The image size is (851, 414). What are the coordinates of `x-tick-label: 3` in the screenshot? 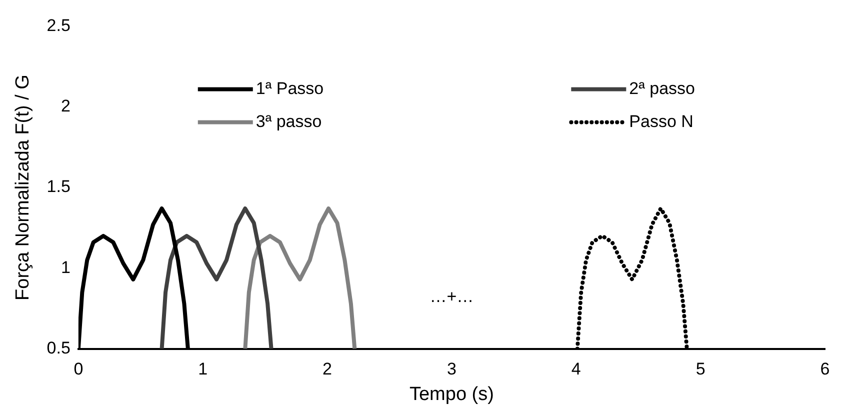 It's located at (451, 369).